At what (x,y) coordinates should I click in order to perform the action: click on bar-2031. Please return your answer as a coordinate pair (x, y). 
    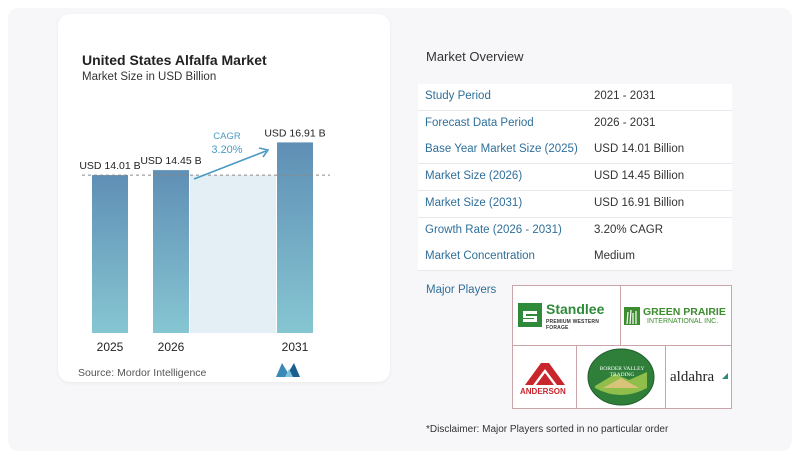
    Looking at the image, I should click on (295, 237).